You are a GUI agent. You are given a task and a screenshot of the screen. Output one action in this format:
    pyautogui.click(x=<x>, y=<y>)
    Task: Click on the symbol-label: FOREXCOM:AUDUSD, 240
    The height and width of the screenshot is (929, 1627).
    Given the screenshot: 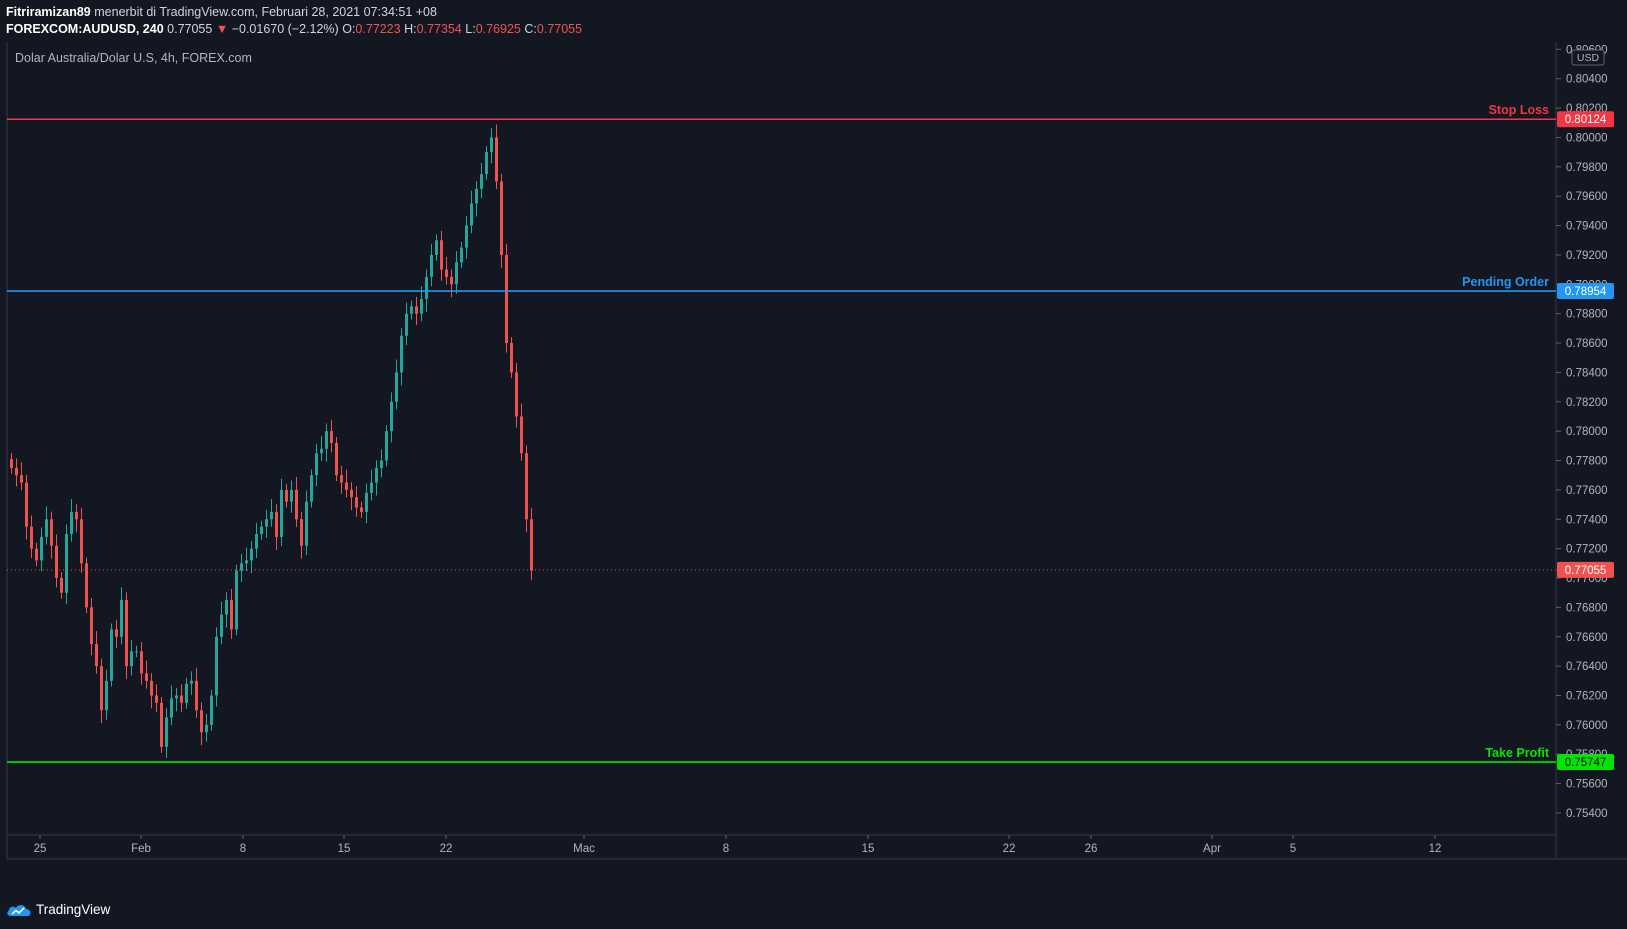 What is the action you would take?
    pyautogui.click(x=85, y=29)
    